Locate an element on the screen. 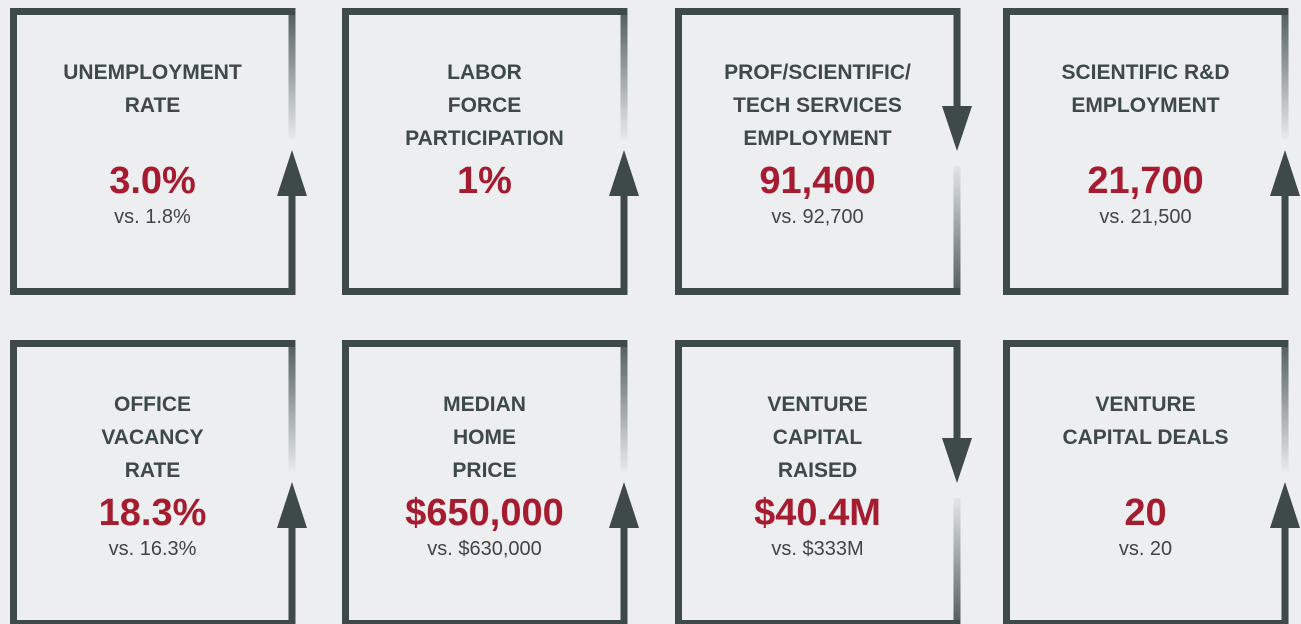 The height and width of the screenshot is (624, 1301). title-line: UNEMPLOYMENT is located at coordinates (152, 72).